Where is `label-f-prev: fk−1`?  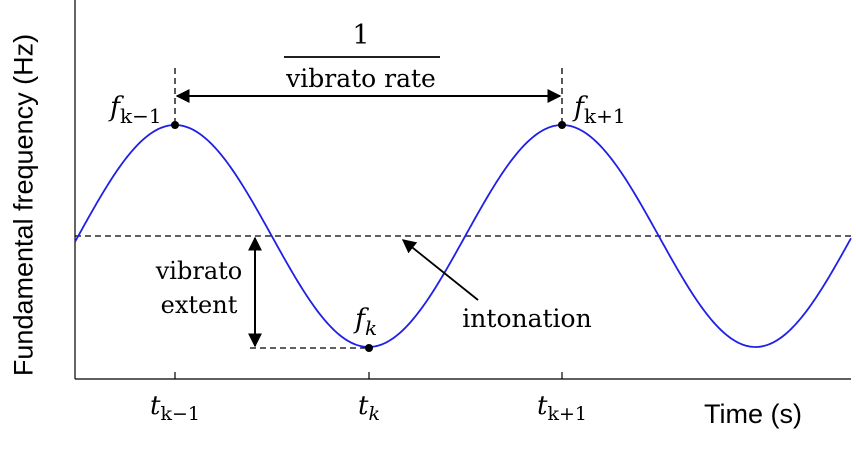
label-f-prev: fk−1 is located at coordinates (135, 110).